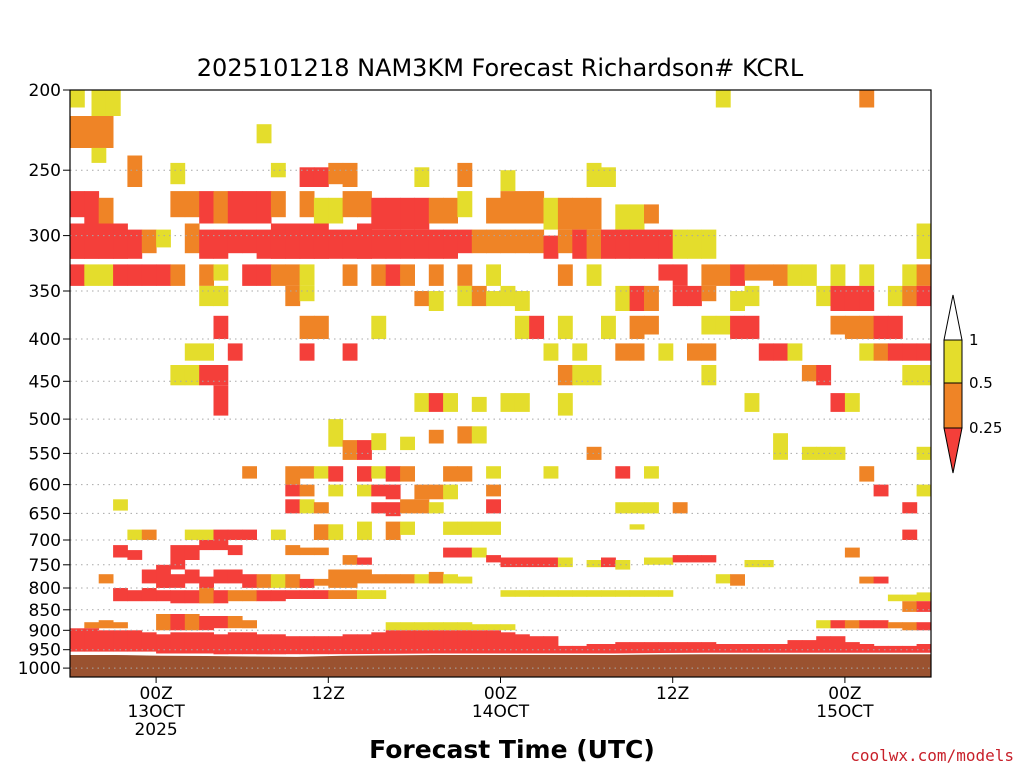  Describe the element at coordinates (845, 712) in the screenshot. I see `x-tick-label: 15OCT` at that location.